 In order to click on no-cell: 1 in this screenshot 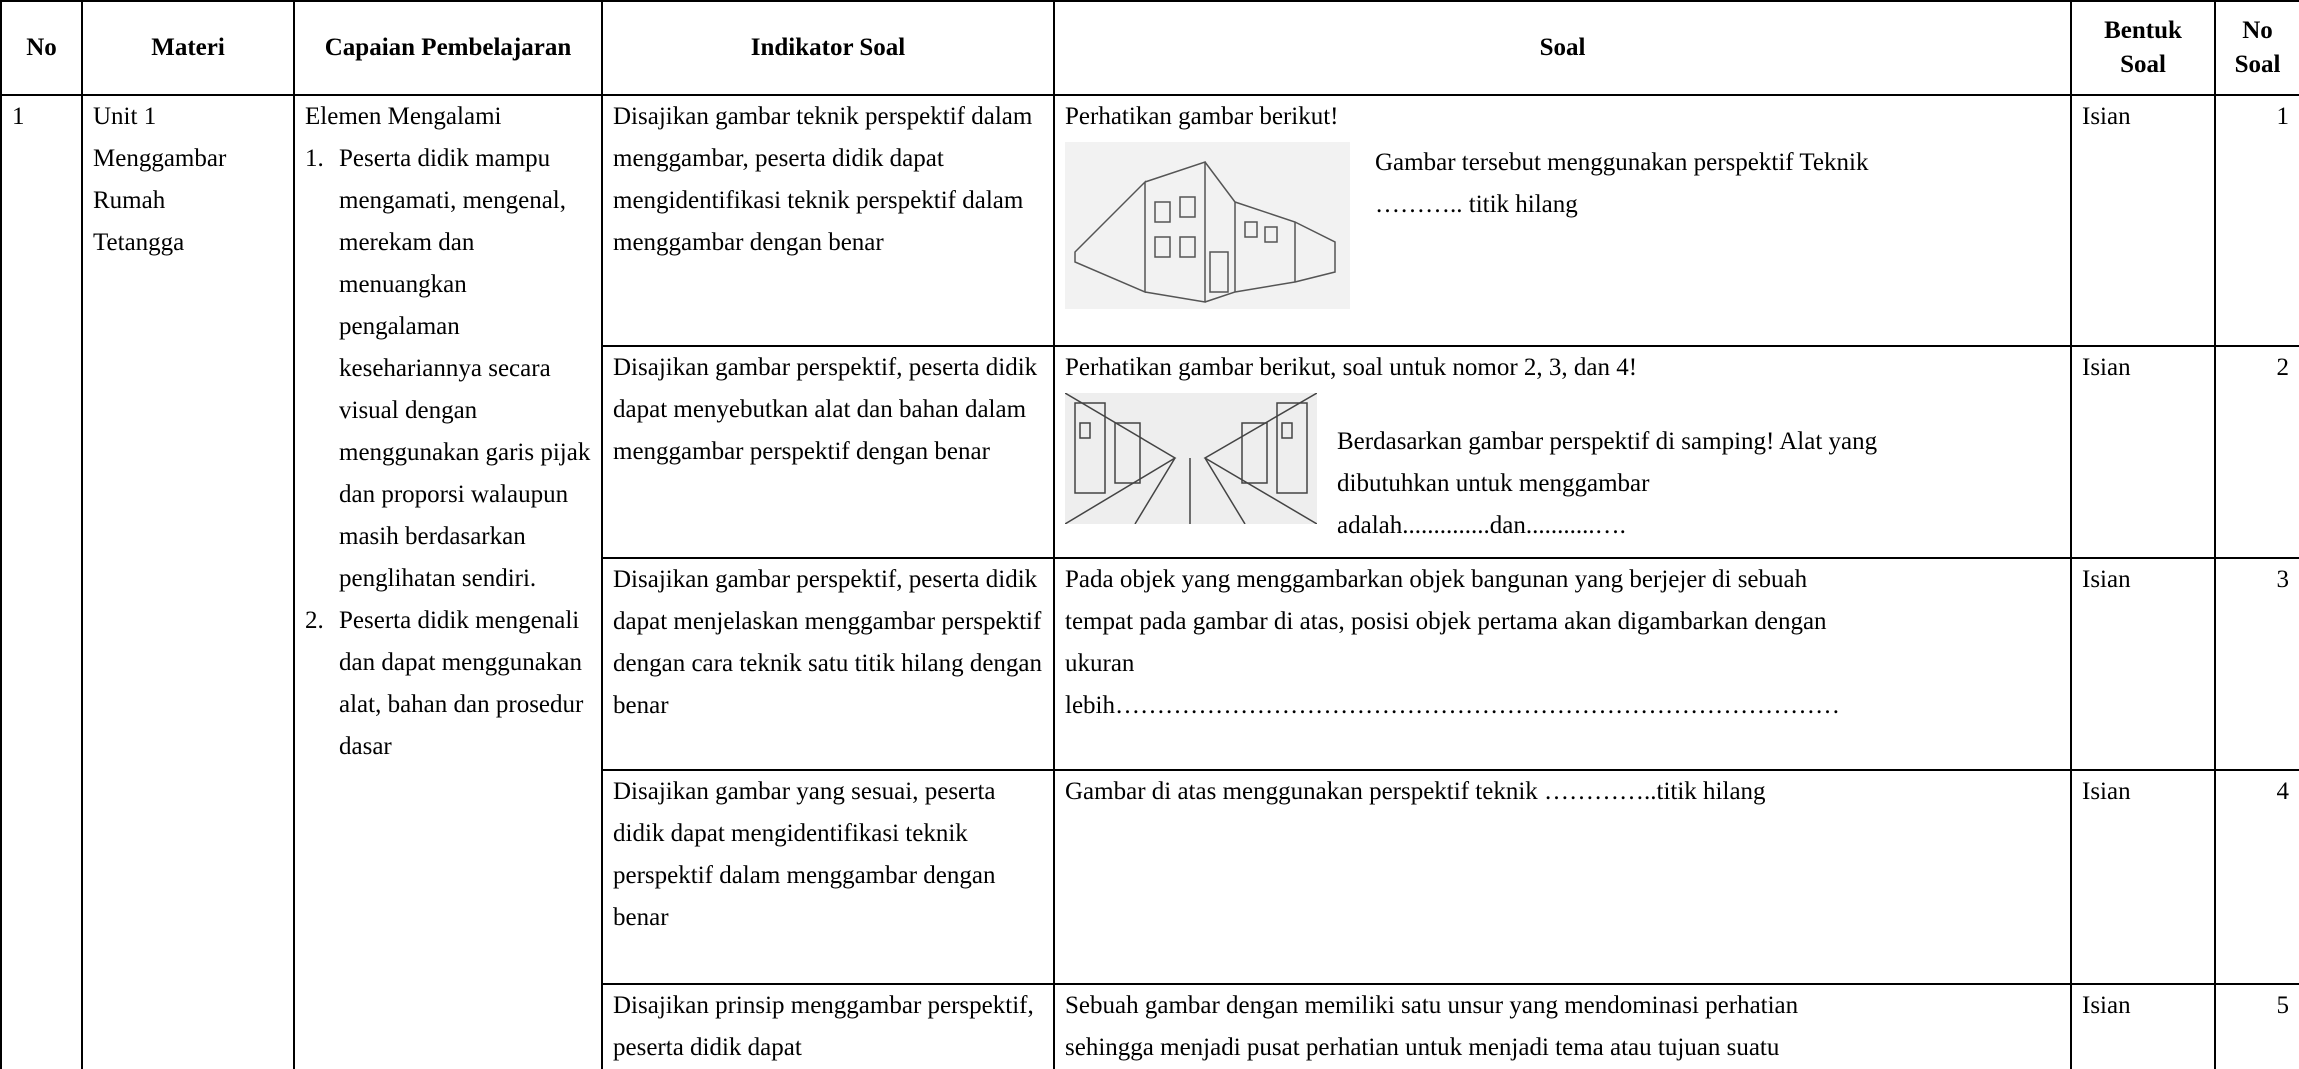, I will do `click(41, 581)`.